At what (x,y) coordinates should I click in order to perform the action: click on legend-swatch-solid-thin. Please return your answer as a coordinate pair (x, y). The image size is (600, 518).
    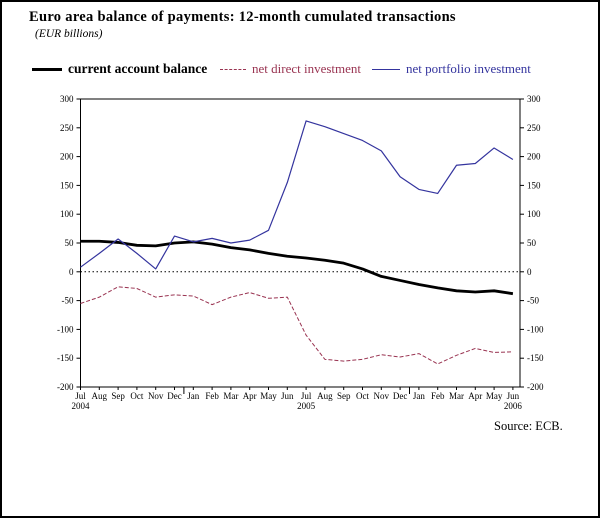
    Looking at the image, I should click on (386, 69).